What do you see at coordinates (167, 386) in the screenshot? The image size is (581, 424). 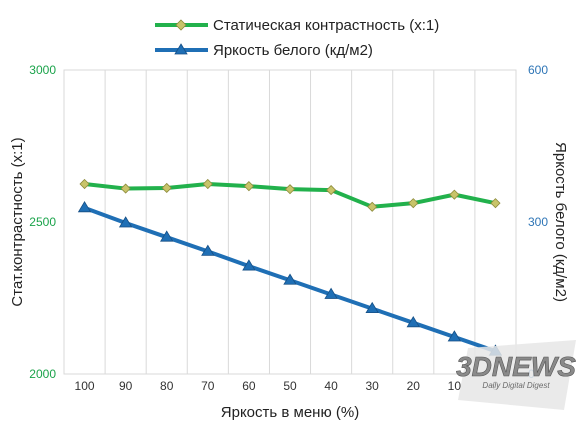 I see `x-tick-label: 80` at bounding box center [167, 386].